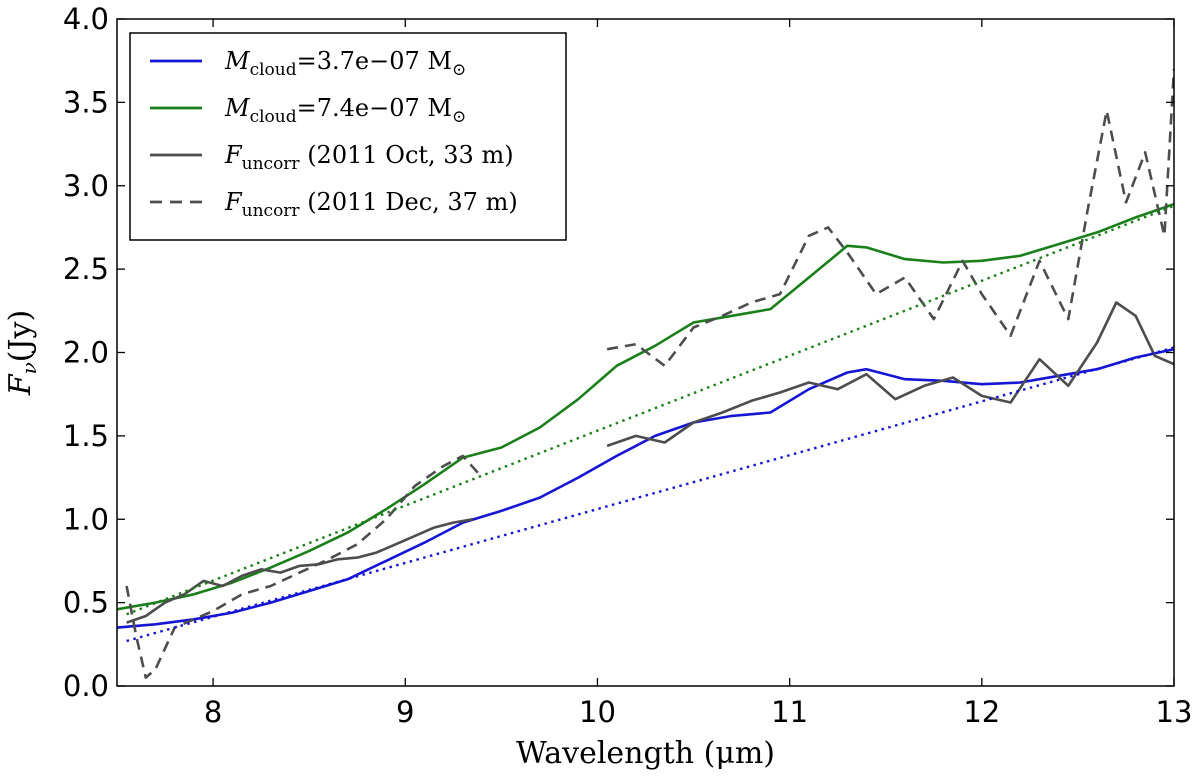  What do you see at coordinates (789, 712) in the screenshot?
I see `x-tick-label: 11` at bounding box center [789, 712].